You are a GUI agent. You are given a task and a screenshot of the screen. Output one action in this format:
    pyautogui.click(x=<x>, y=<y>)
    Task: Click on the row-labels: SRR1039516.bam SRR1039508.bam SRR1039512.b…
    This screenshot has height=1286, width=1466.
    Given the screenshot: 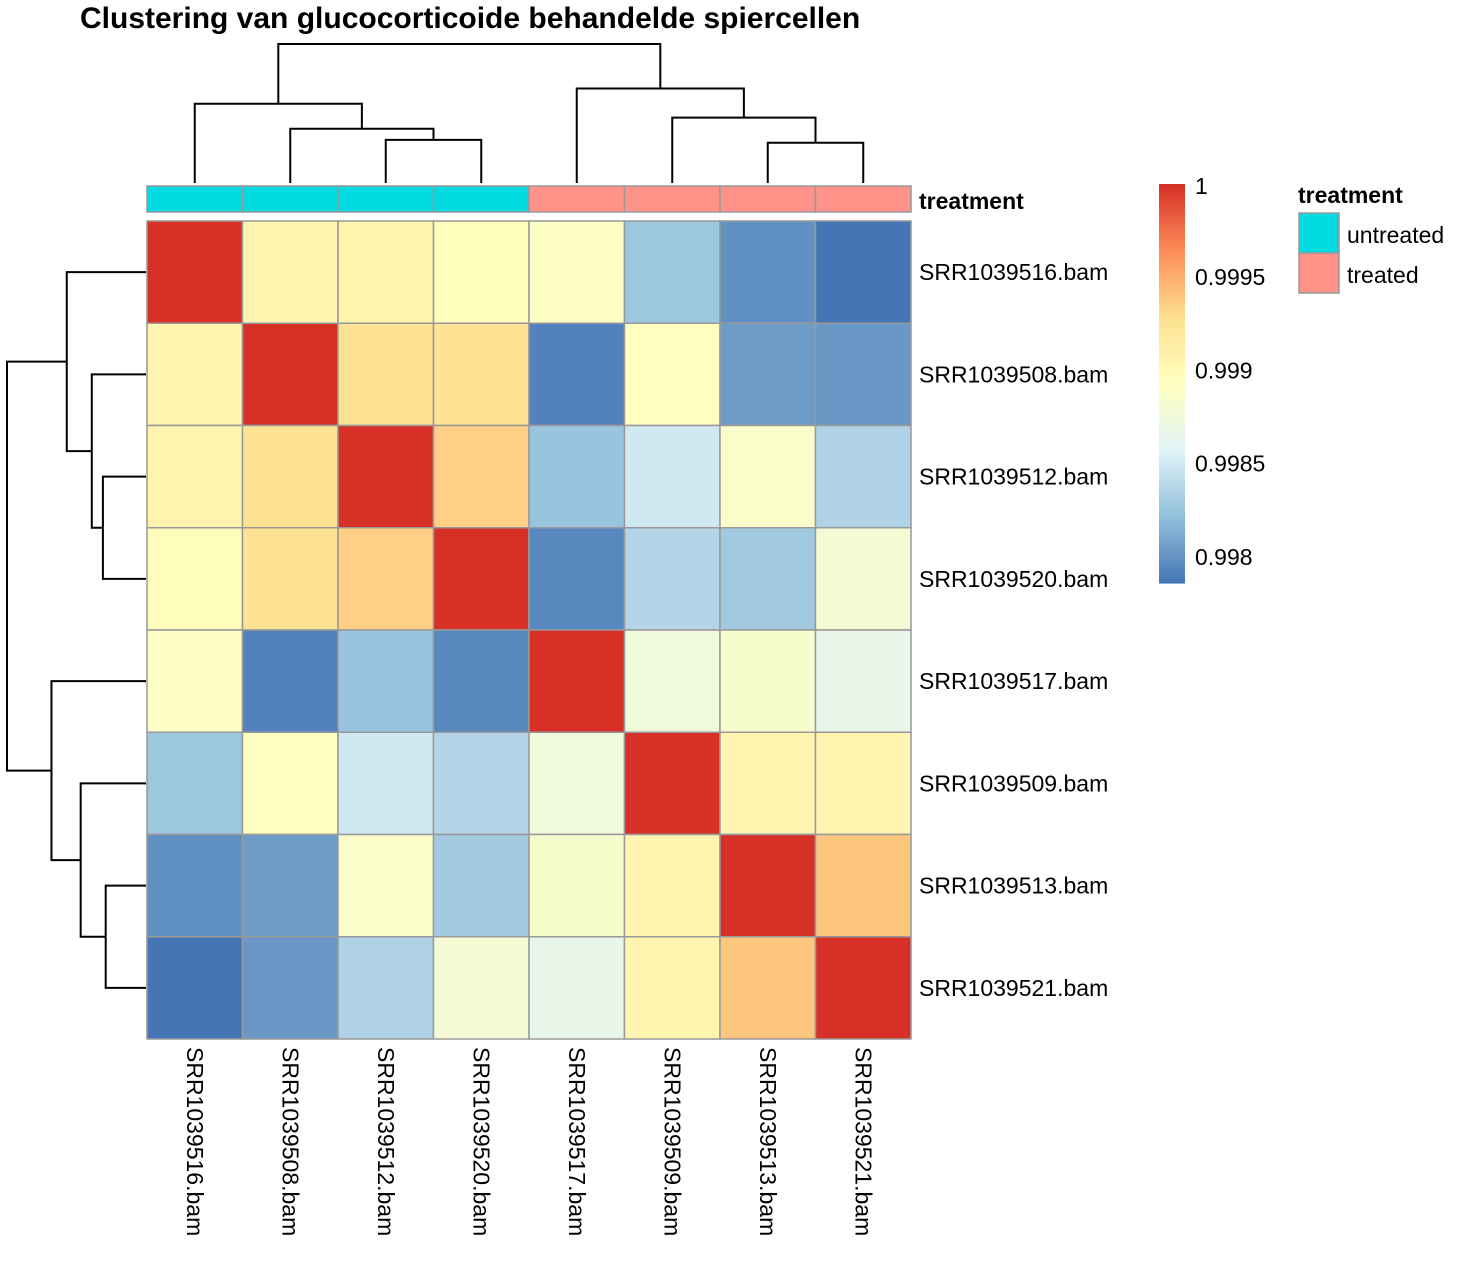 What is the action you would take?
    pyautogui.click(x=1013, y=630)
    